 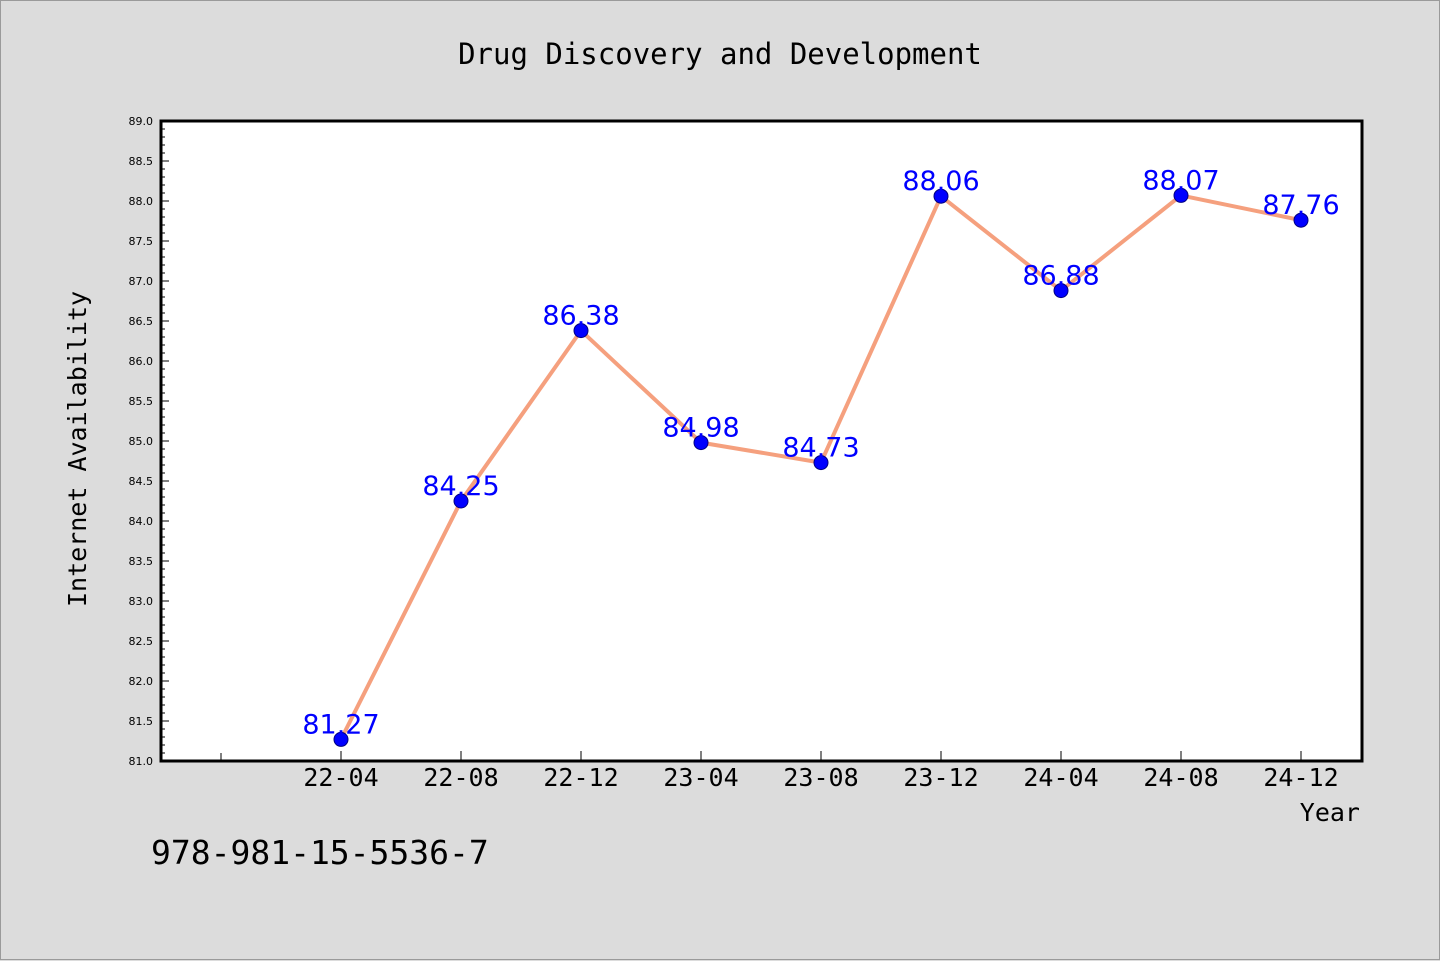 What do you see at coordinates (340, 777) in the screenshot?
I see `x-tick-label: 22-04` at bounding box center [340, 777].